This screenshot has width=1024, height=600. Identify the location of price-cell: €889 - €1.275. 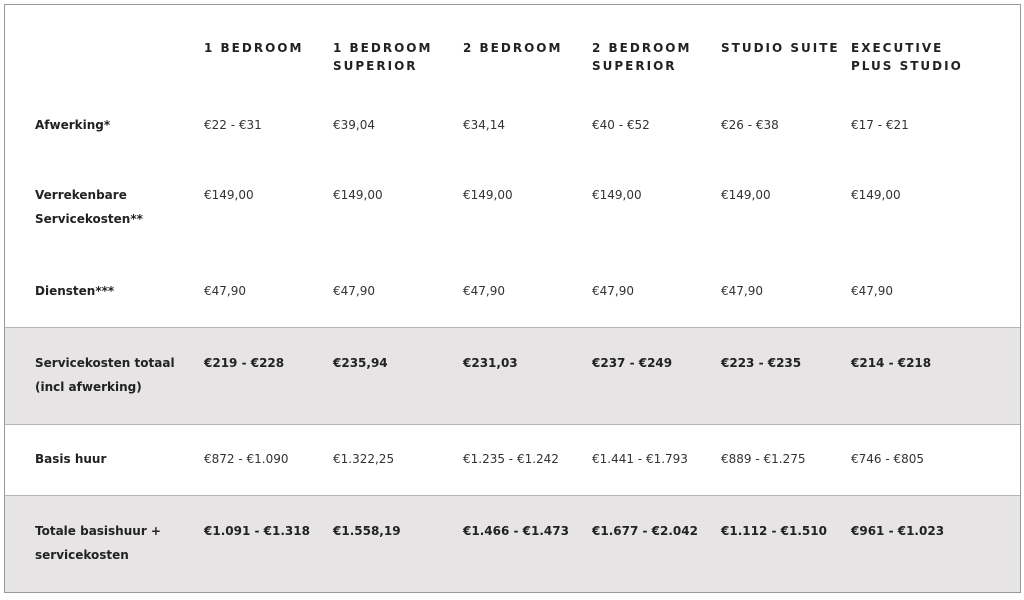
(763, 459).